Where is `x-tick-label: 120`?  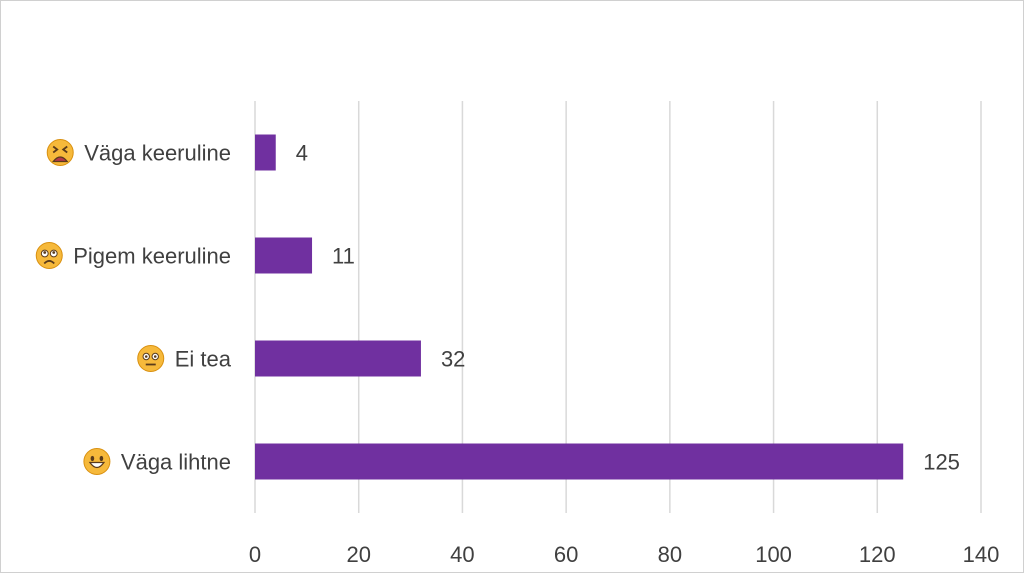 x-tick-label: 120 is located at coordinates (877, 554).